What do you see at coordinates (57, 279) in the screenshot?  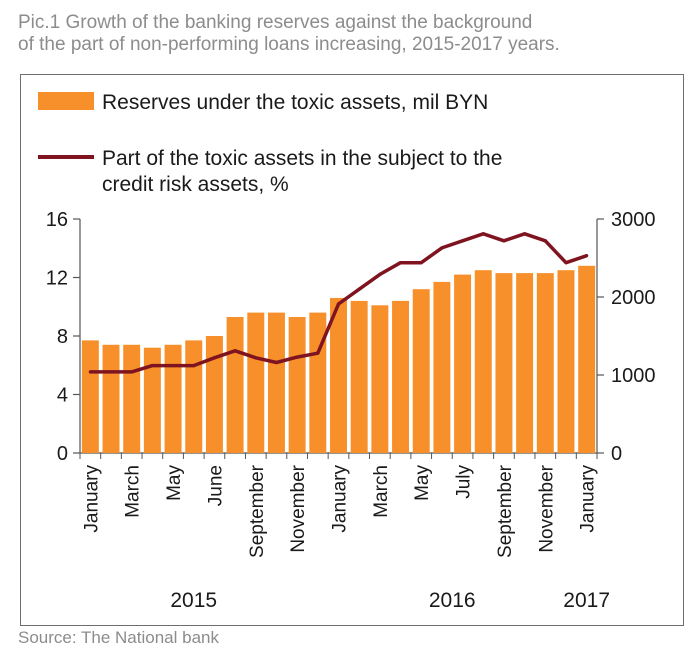 I see `left-tick-label: 12` at bounding box center [57, 279].